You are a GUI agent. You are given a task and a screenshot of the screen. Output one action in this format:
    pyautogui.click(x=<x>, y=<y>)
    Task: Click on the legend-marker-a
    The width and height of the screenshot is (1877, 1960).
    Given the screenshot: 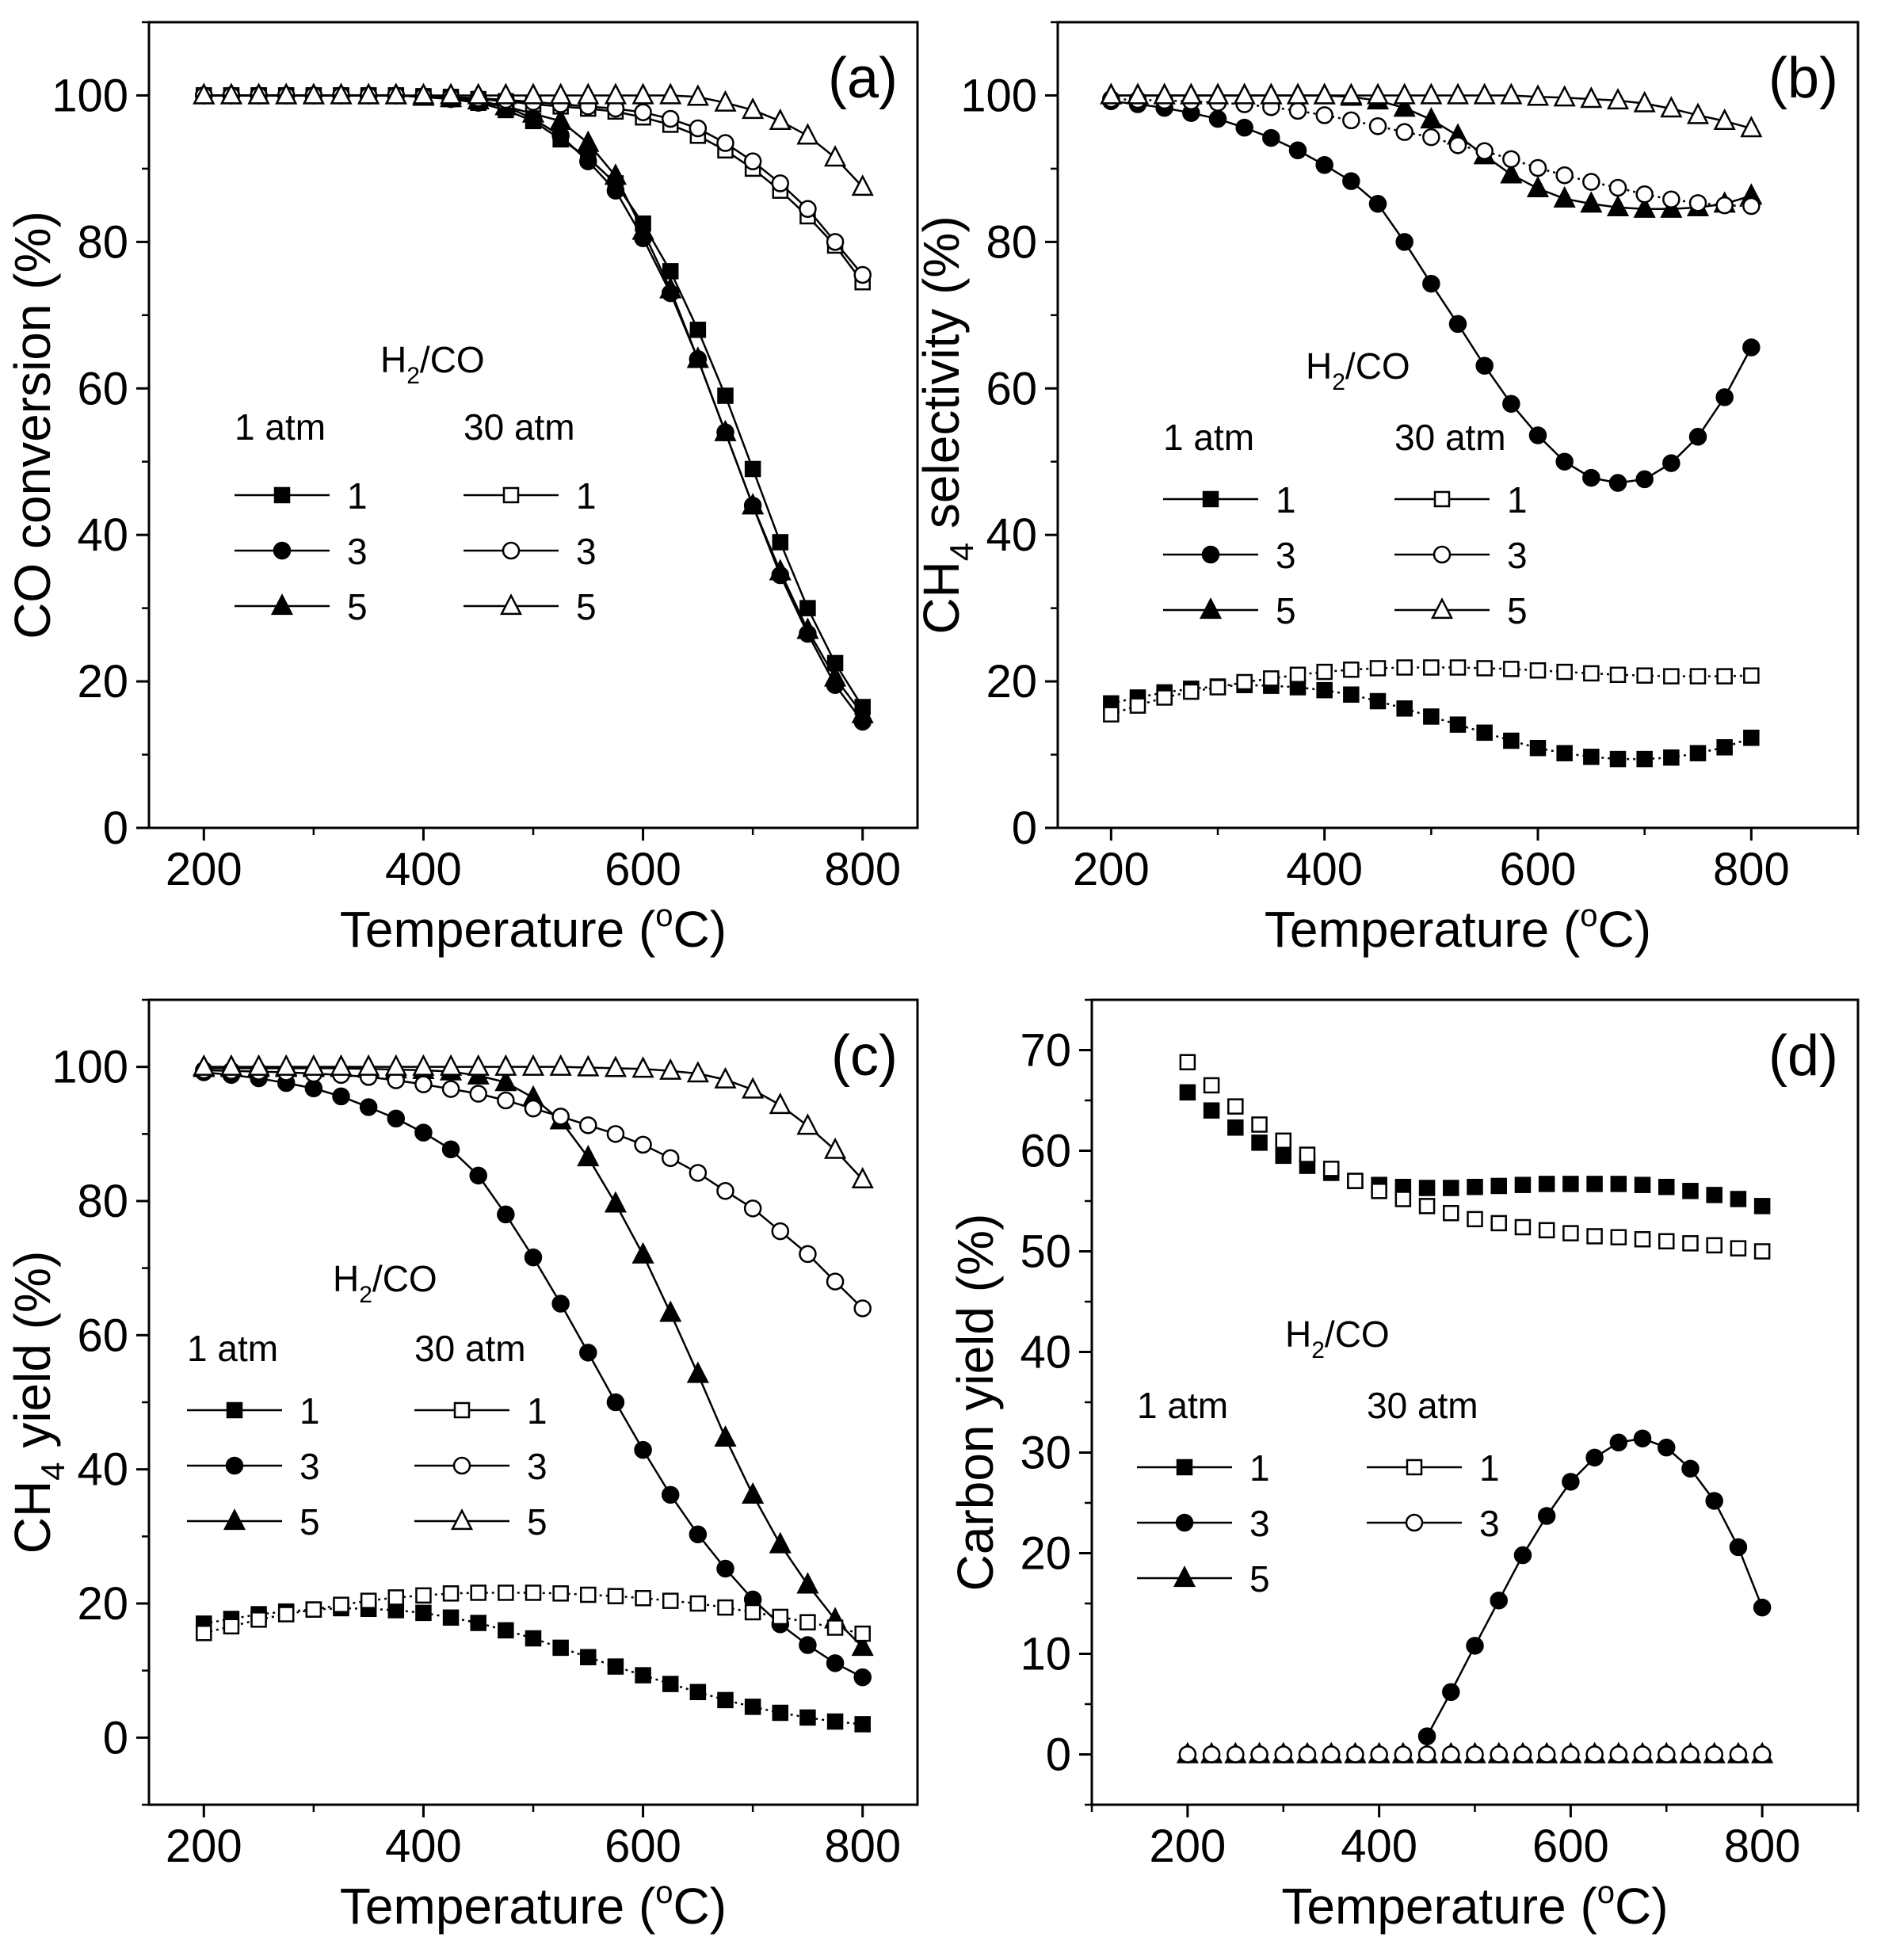 What is the action you would take?
    pyautogui.click(x=282, y=604)
    